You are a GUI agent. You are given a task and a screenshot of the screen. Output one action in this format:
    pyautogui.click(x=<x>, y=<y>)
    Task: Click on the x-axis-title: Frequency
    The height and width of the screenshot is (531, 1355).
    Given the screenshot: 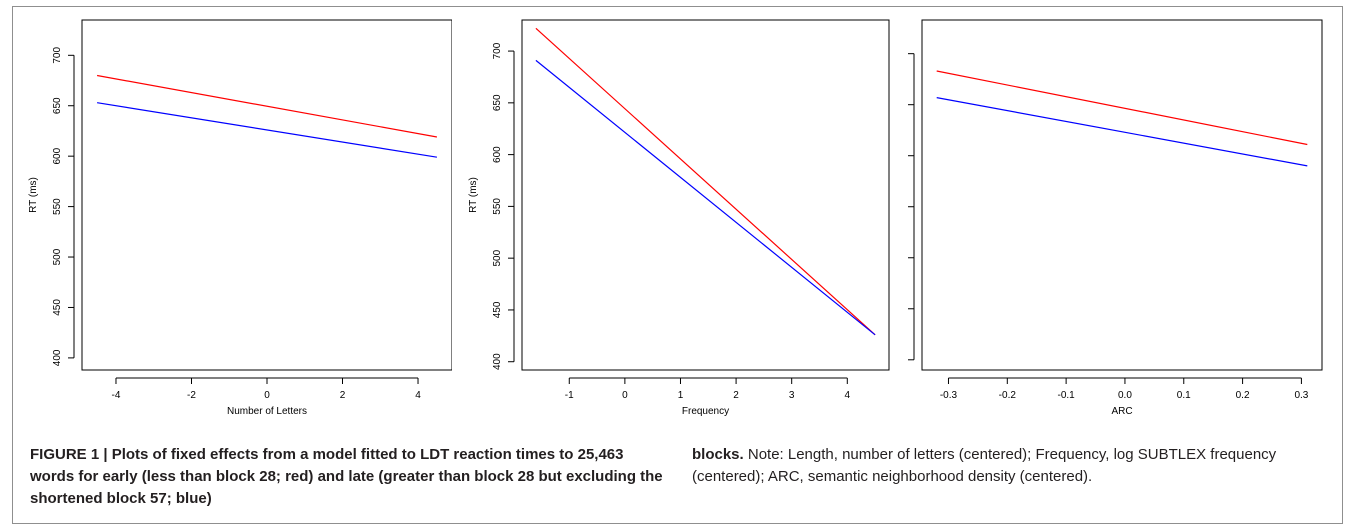 What is the action you would take?
    pyautogui.click(x=705, y=411)
    